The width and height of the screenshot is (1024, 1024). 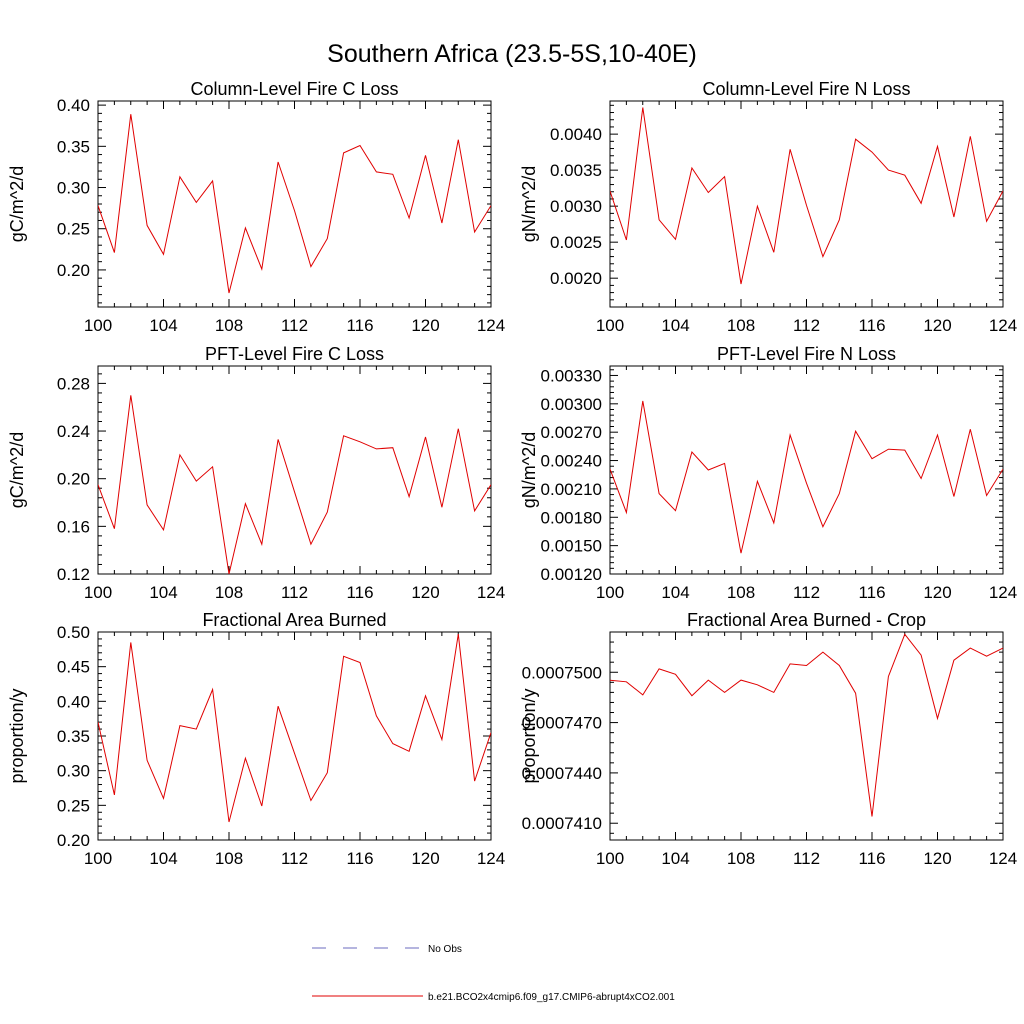 I want to click on y-tick-label: 0.00180, so click(x=571, y=517).